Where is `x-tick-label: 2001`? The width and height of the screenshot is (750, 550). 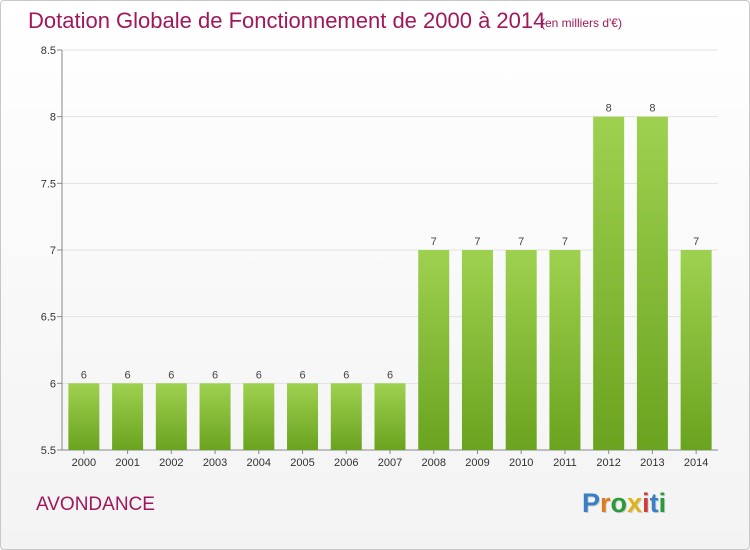 x-tick-label: 2001 is located at coordinates (127, 463).